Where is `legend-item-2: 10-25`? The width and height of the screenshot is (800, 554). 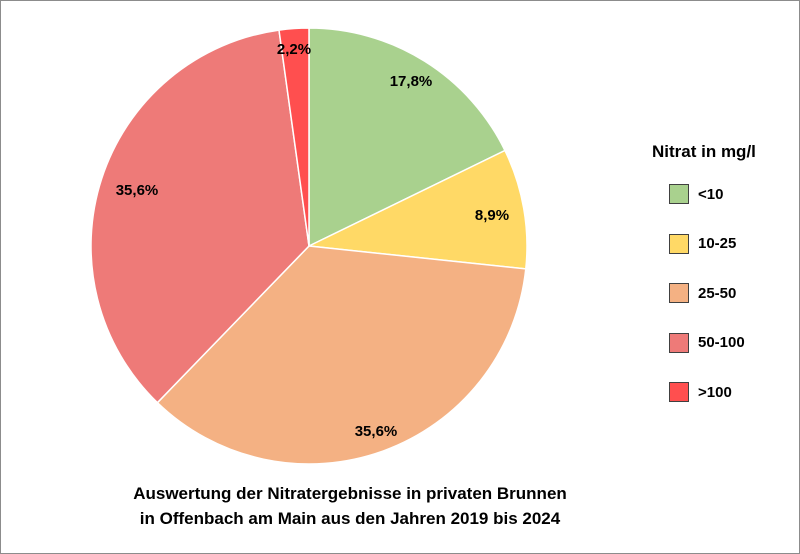
legend-item-2: 10-25 is located at coordinates (730, 244).